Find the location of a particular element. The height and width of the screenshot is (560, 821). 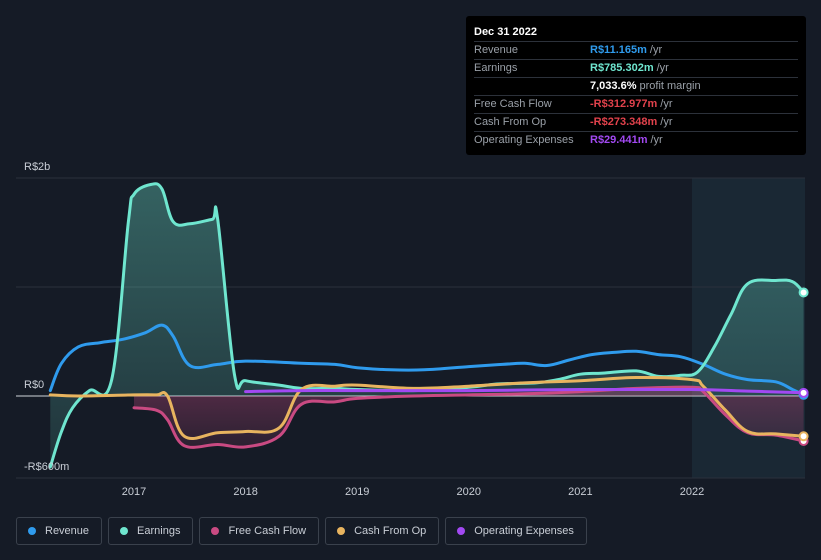

tooltip-row: Operating Expenses R$29.441m/yr is located at coordinates (636, 140).